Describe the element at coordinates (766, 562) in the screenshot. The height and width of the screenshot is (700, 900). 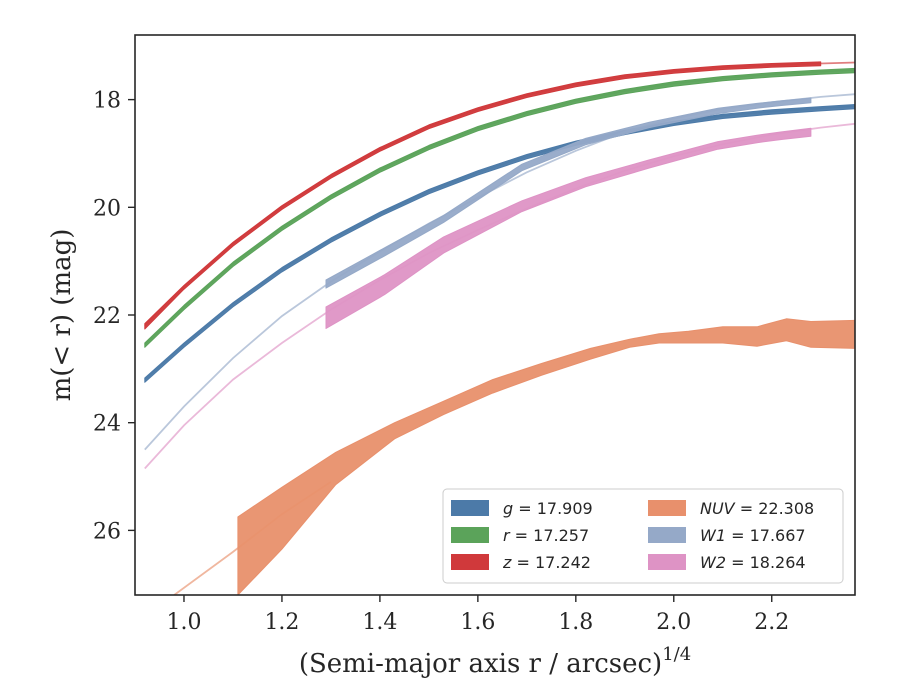
I see `legend-value: = 18.264` at that location.